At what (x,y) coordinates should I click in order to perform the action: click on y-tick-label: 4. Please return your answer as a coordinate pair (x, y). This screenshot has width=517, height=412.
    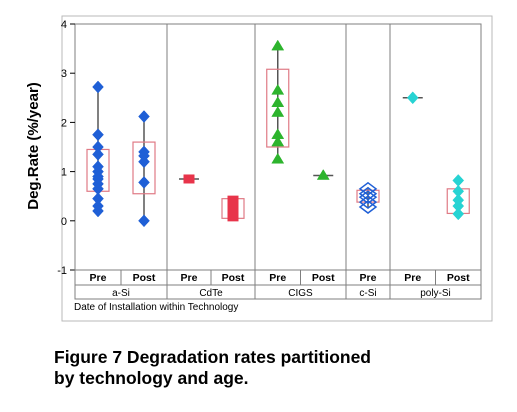
    Looking at the image, I should click on (64, 25).